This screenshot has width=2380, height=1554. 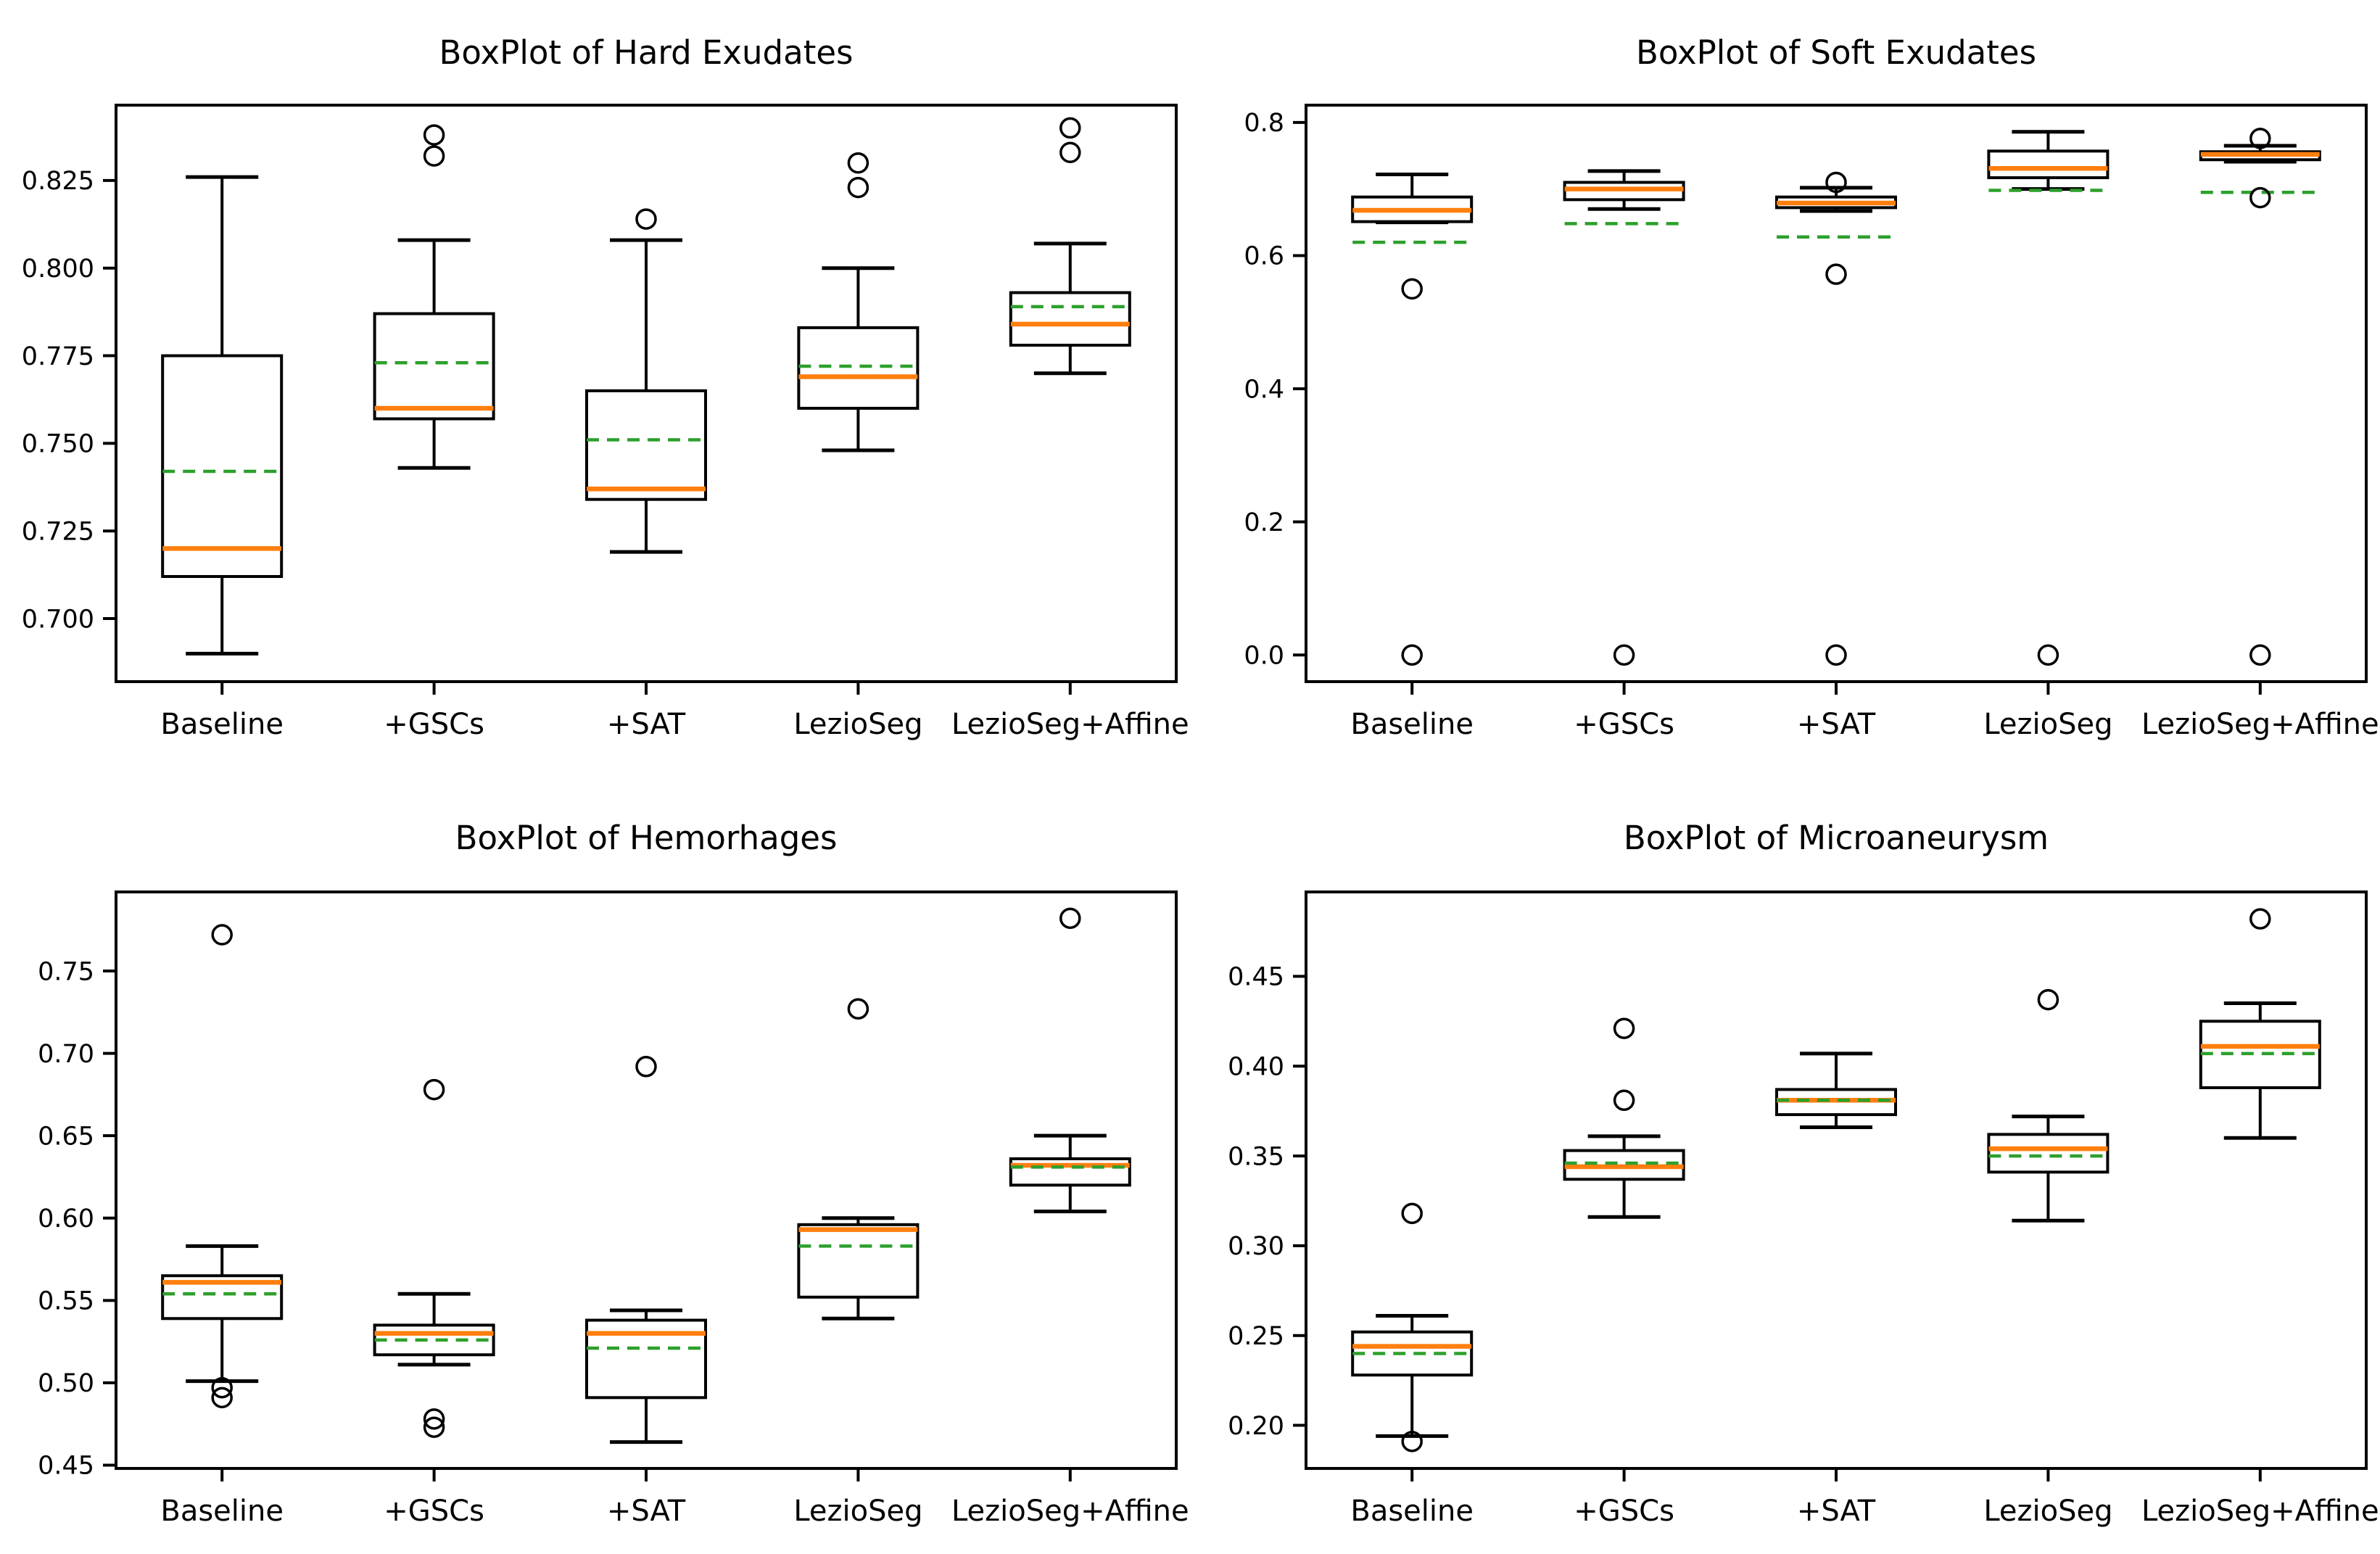 I want to click on chart-title: BoxPlot of Hard Exudates, so click(x=646, y=53).